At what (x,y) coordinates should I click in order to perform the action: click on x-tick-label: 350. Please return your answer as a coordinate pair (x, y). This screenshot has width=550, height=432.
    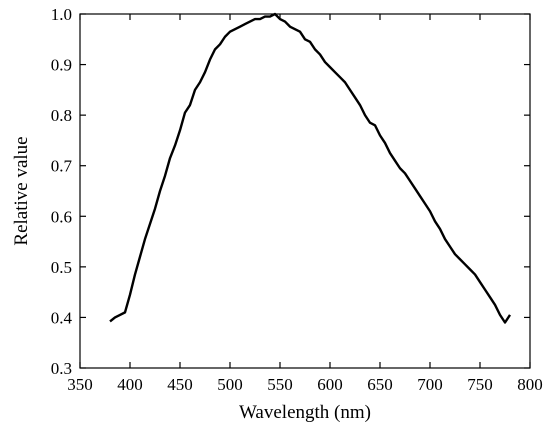
    Looking at the image, I should click on (80, 384).